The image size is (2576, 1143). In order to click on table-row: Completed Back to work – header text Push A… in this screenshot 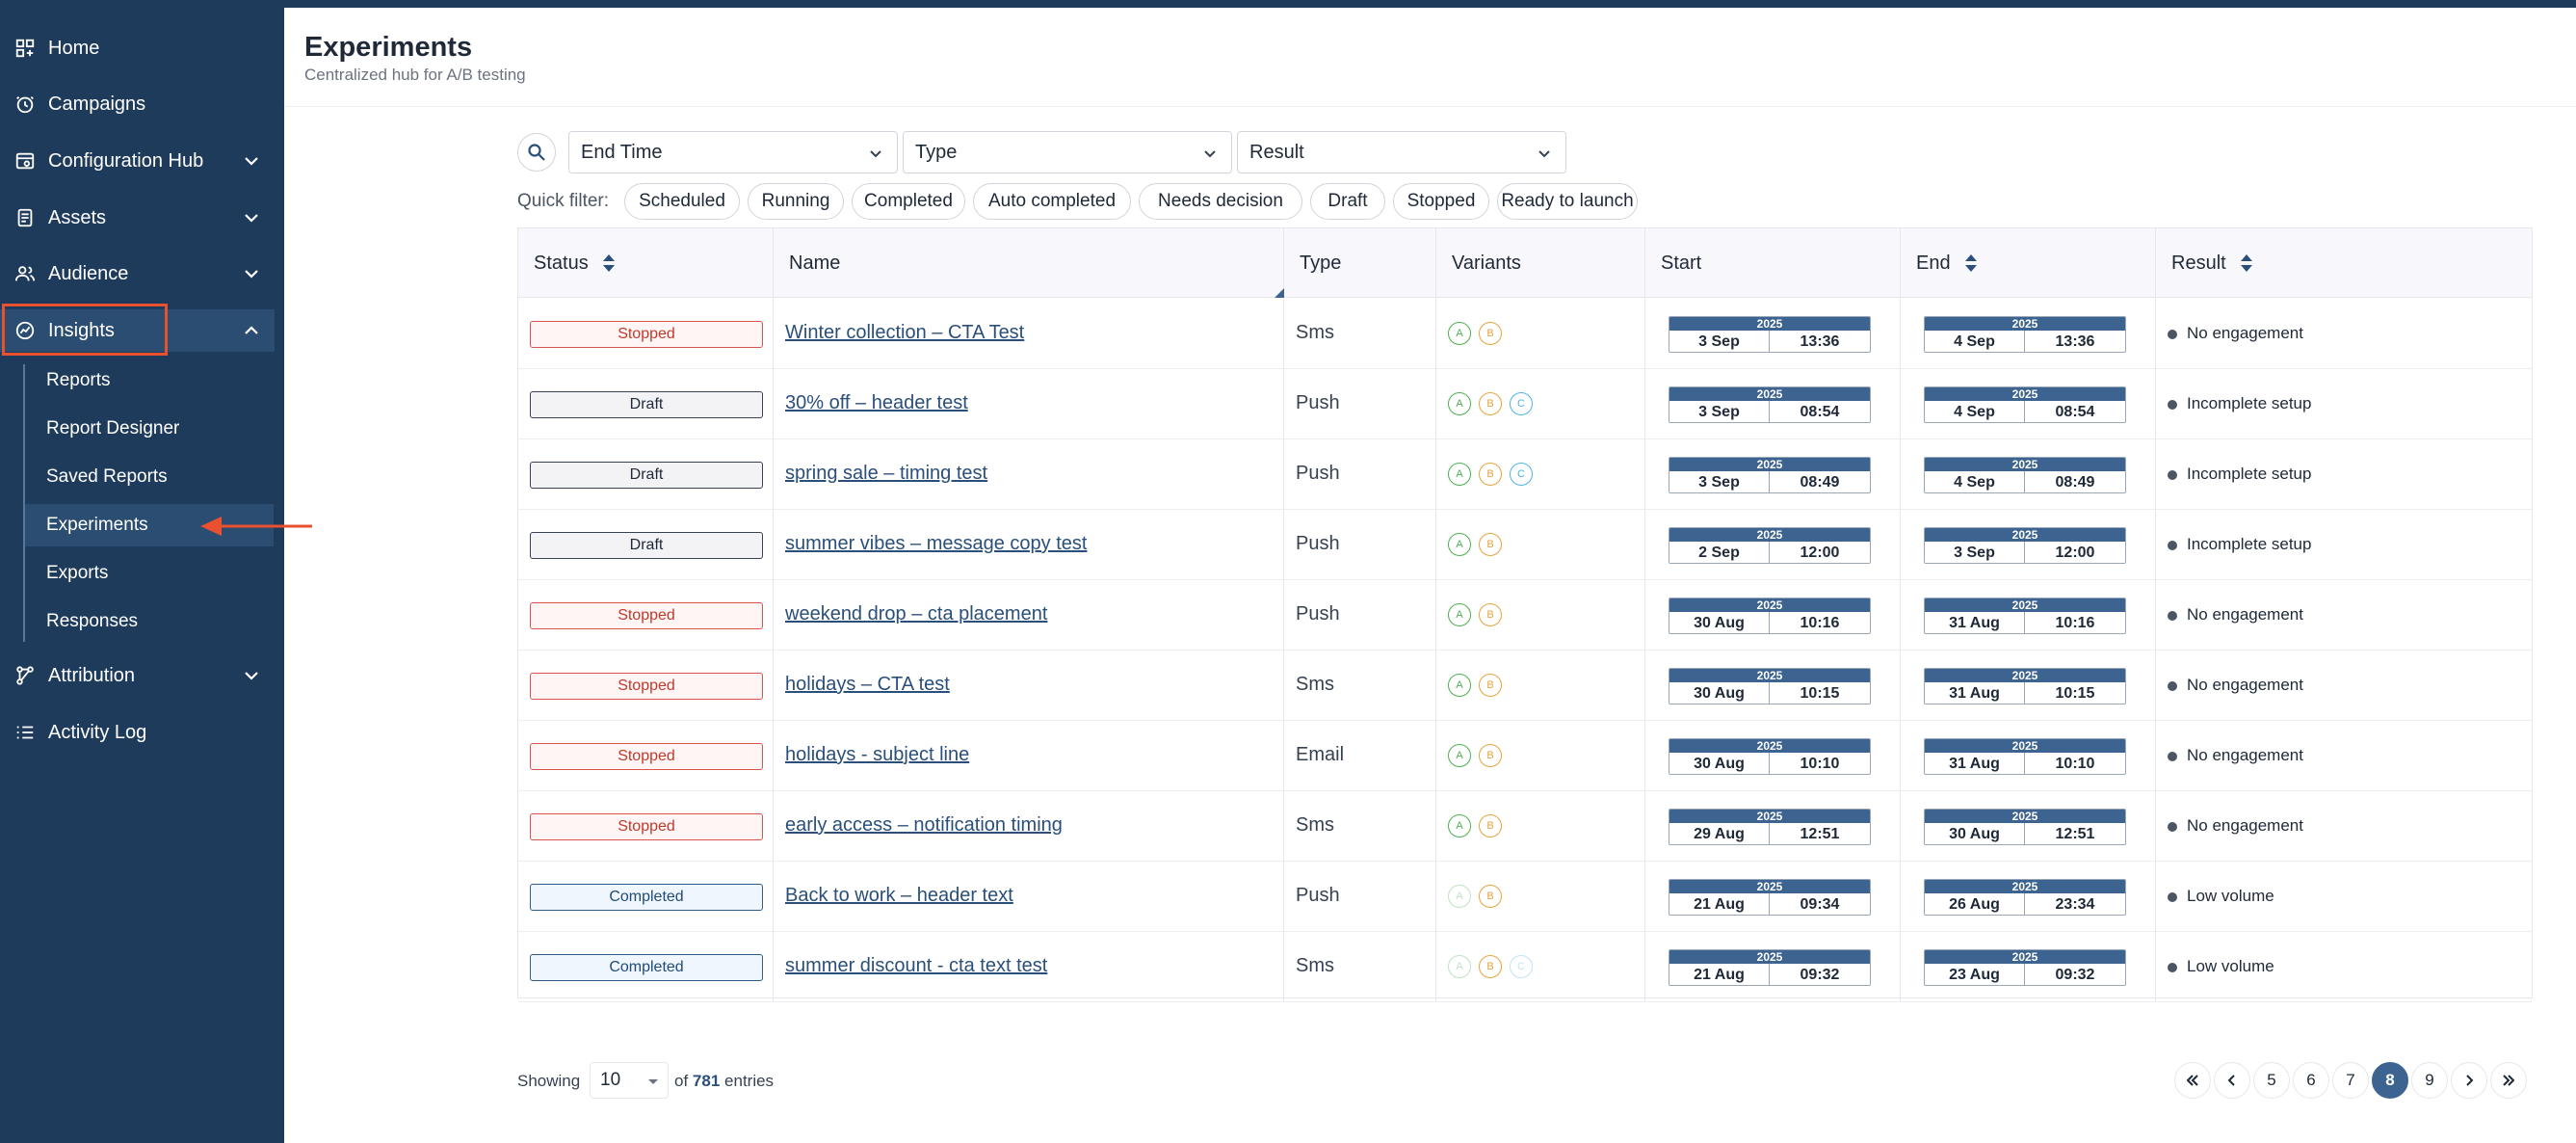, I will do `click(1525, 897)`.